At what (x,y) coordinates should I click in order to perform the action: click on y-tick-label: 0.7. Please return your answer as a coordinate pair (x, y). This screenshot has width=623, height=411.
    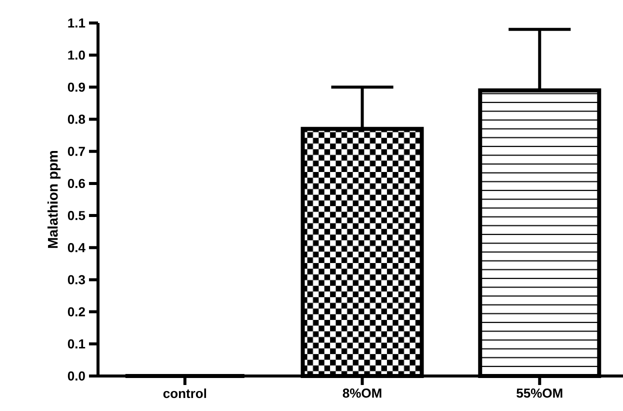
    Looking at the image, I should click on (76, 151).